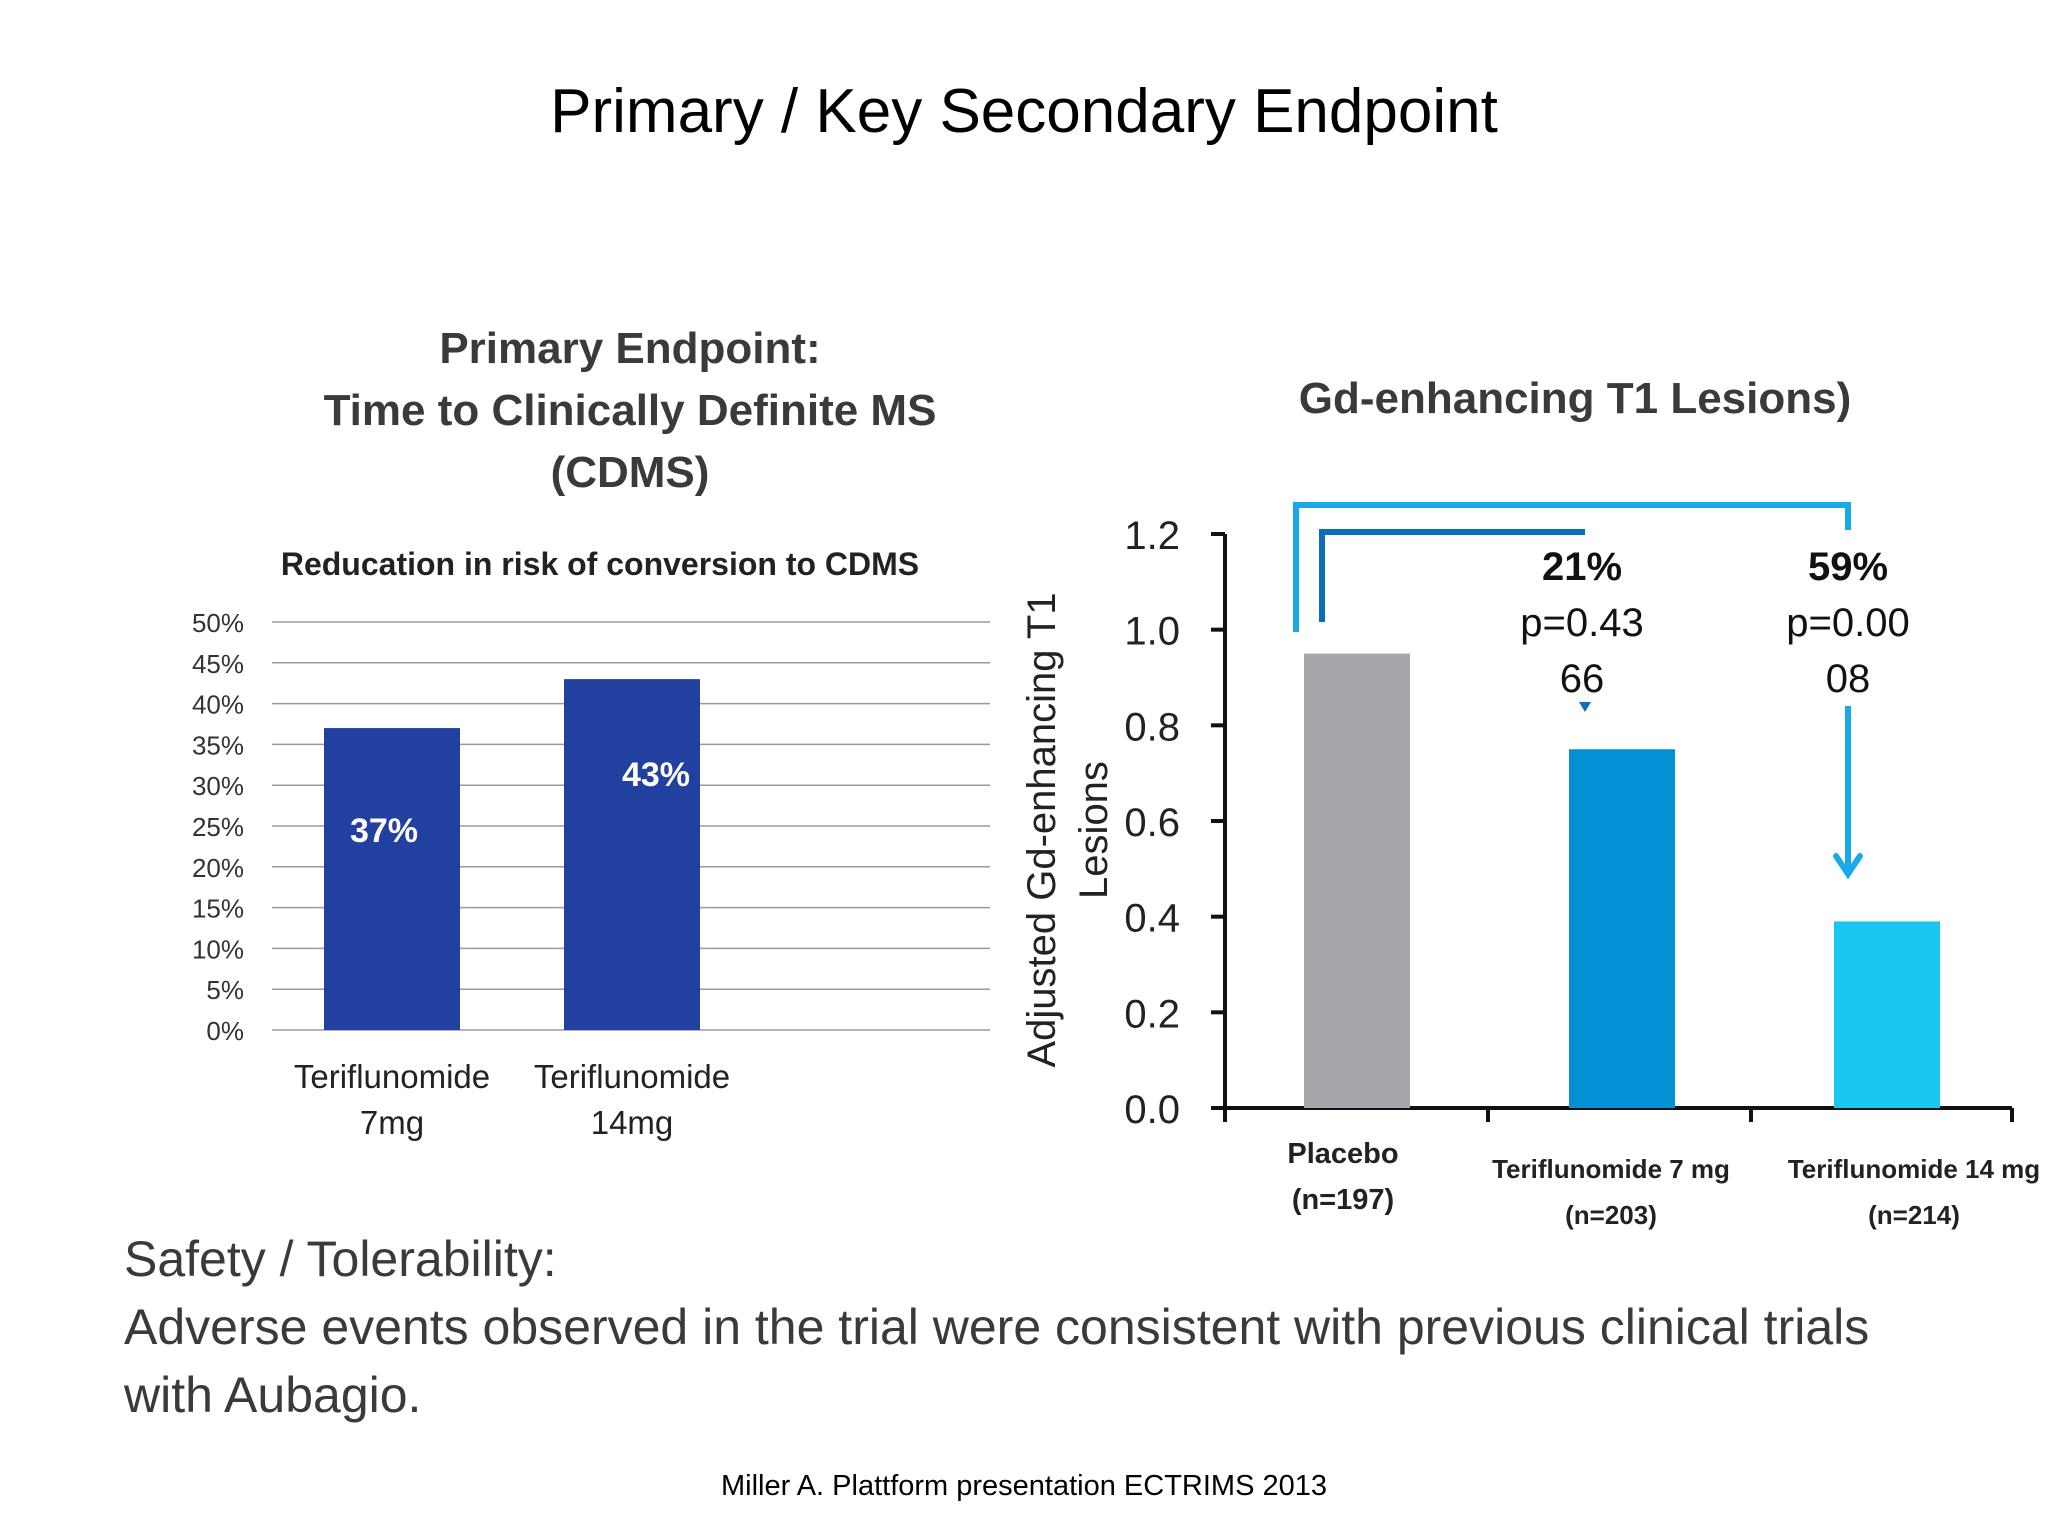 This screenshot has width=2048, height=1536. I want to click on right-x-tick-label: Teriflunomide 14 mg, so click(1914, 1169).